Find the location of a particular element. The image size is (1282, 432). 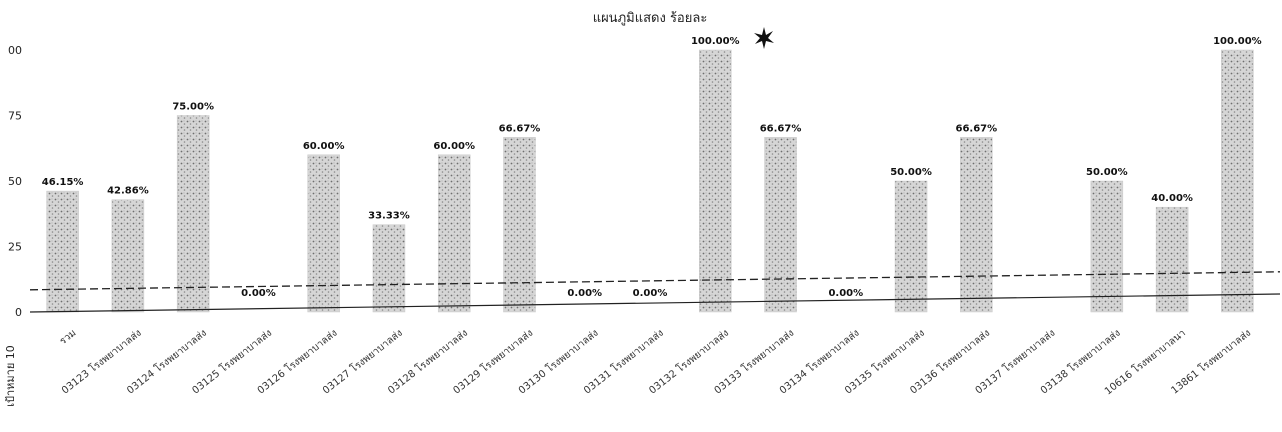

data-label: 42.86% is located at coordinates (128, 191).